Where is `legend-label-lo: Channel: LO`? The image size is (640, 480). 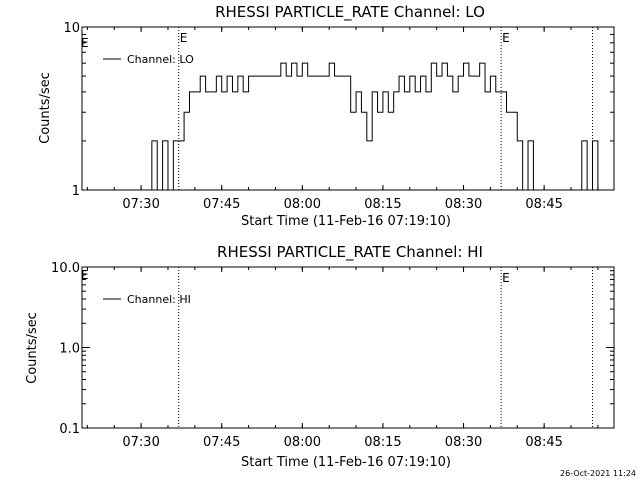
legend-label-lo: Channel: LO is located at coordinates (160, 59).